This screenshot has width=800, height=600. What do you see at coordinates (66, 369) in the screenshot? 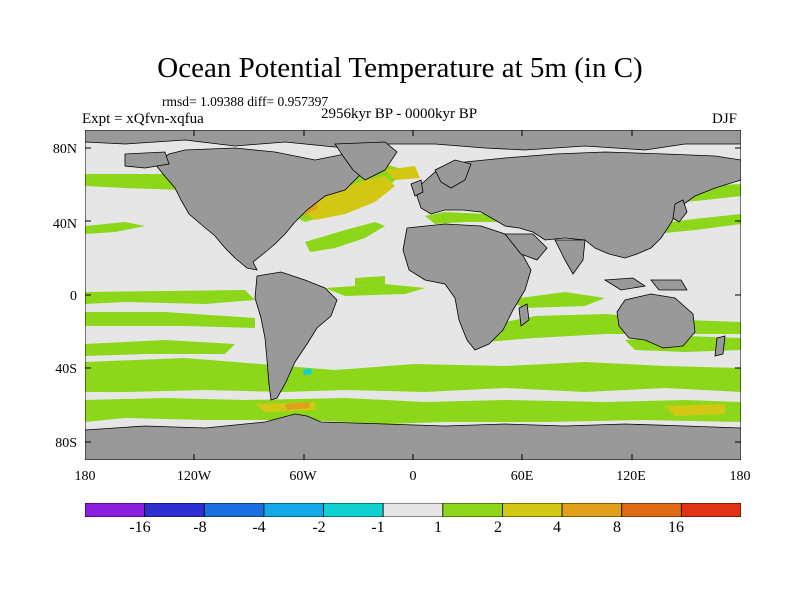
I see `lat-label-40s: 40S` at bounding box center [66, 369].